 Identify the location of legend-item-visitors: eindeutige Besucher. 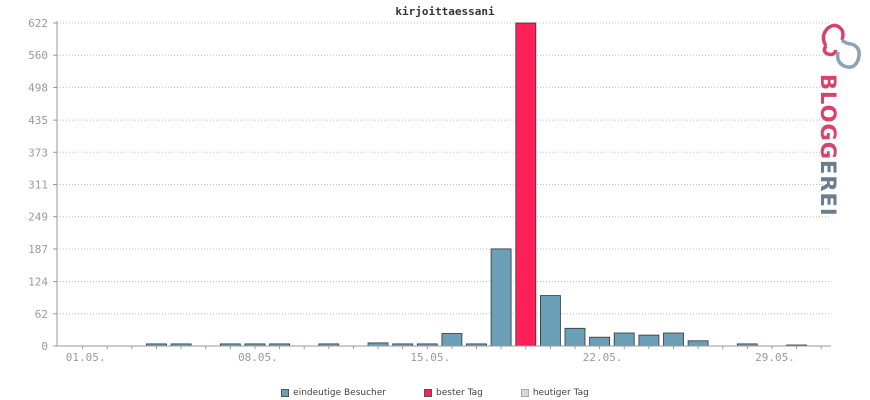
(333, 393).